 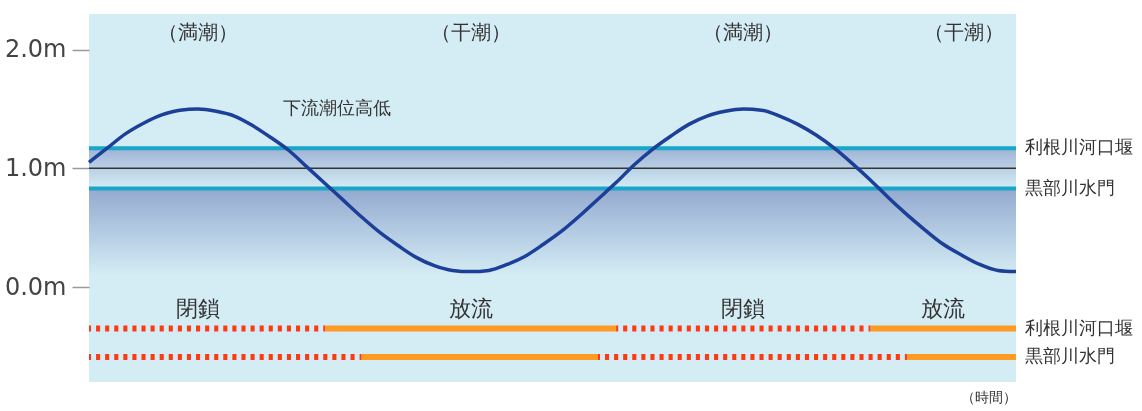 I want to click on ref-line-label: 利根川河口堰, so click(x=1079, y=147).